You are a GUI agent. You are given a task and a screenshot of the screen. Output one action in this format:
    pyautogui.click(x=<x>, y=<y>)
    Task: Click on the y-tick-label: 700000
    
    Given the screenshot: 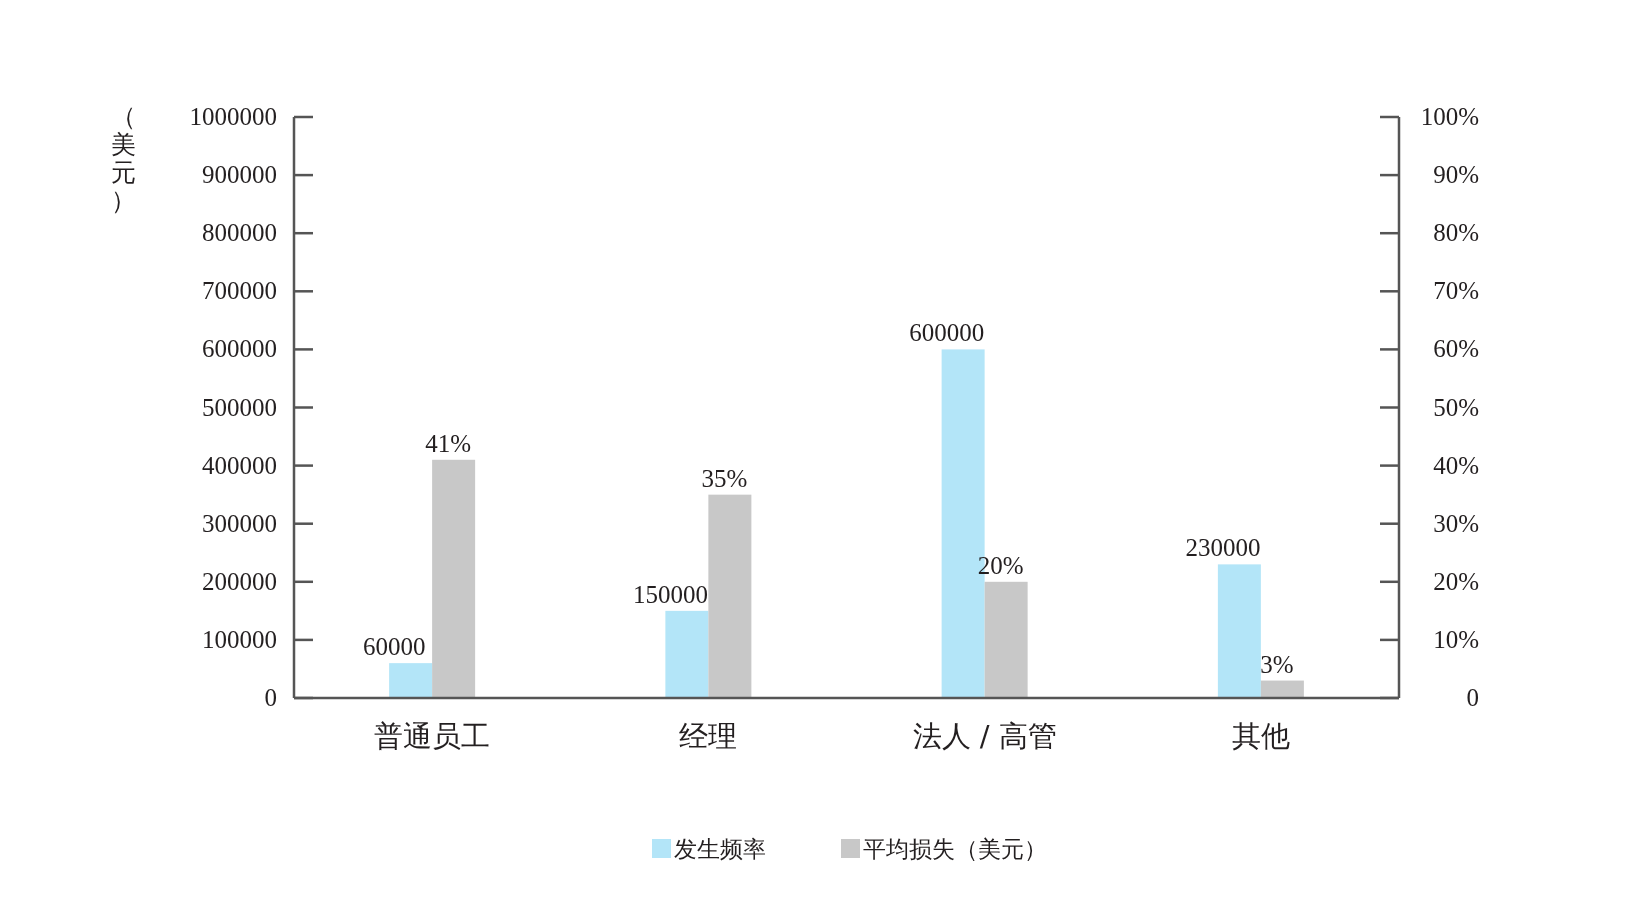 What is the action you would take?
    pyautogui.click(x=239, y=291)
    